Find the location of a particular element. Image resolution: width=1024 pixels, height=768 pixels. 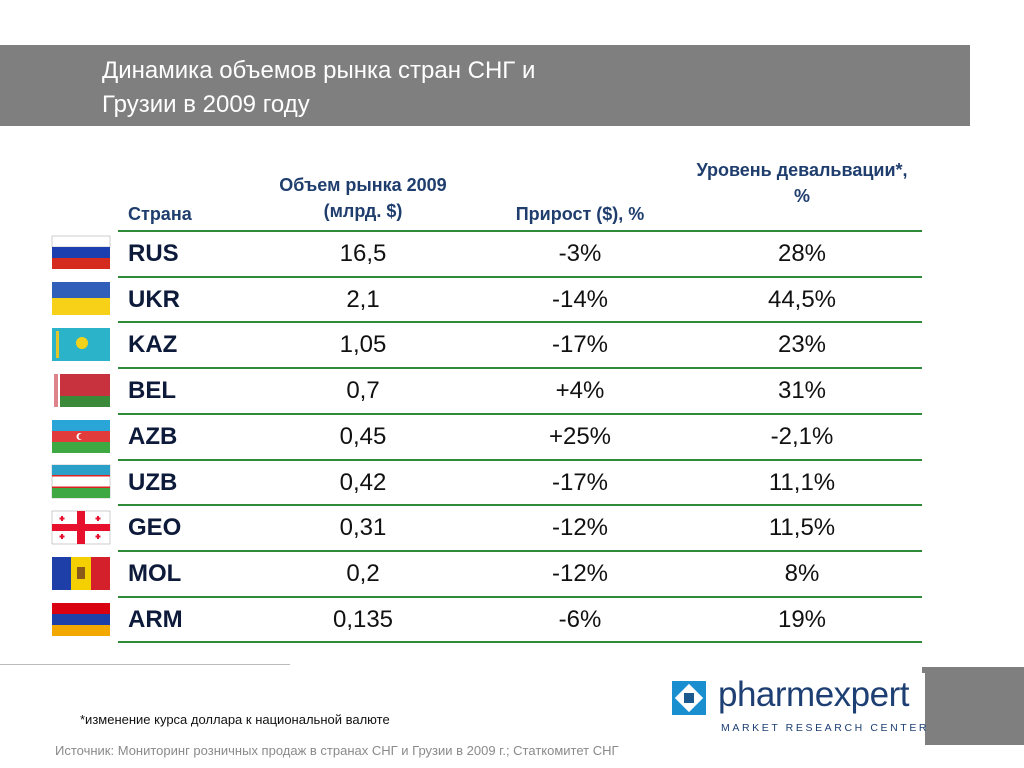

flag-mol is located at coordinates (81, 573).